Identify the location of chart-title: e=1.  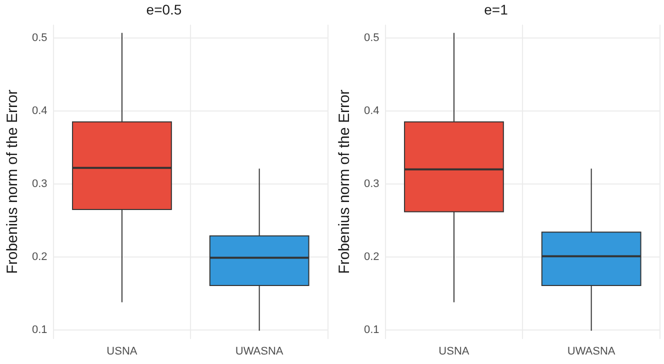
(496, 9).